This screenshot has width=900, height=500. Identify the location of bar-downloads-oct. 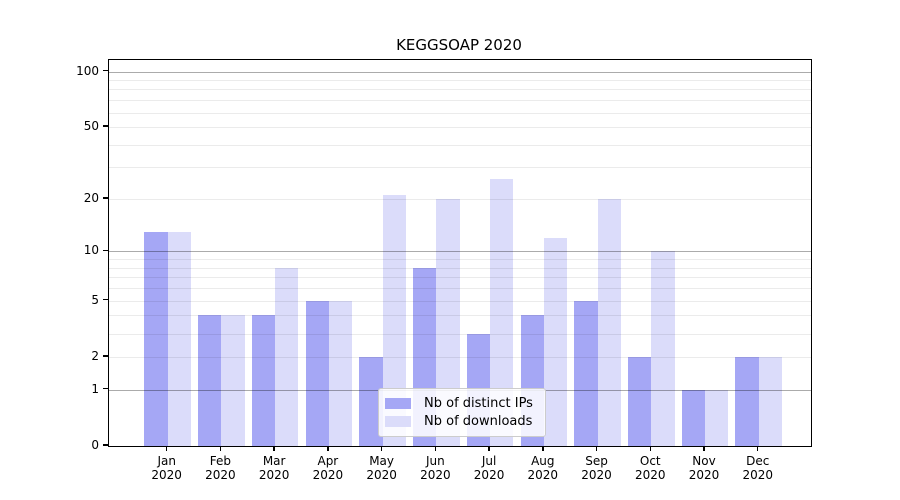
(663, 348).